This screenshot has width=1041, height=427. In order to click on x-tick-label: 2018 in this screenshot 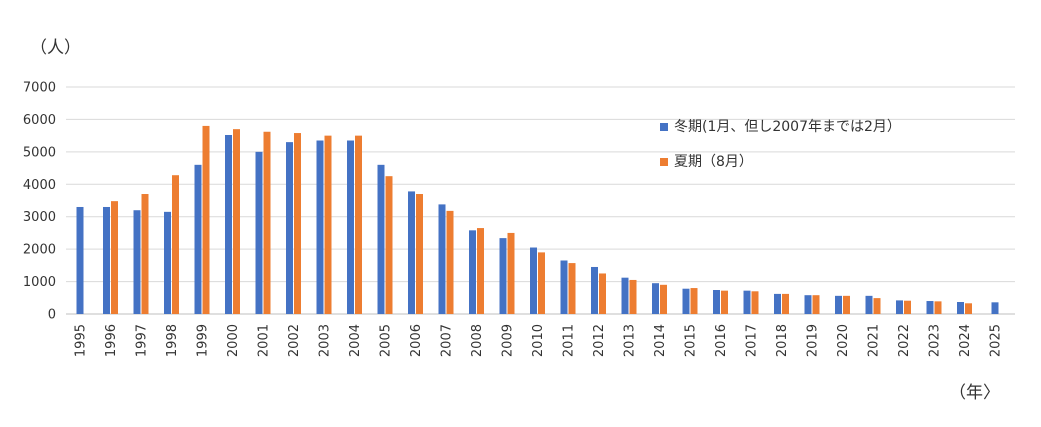, I will do `click(782, 340)`.